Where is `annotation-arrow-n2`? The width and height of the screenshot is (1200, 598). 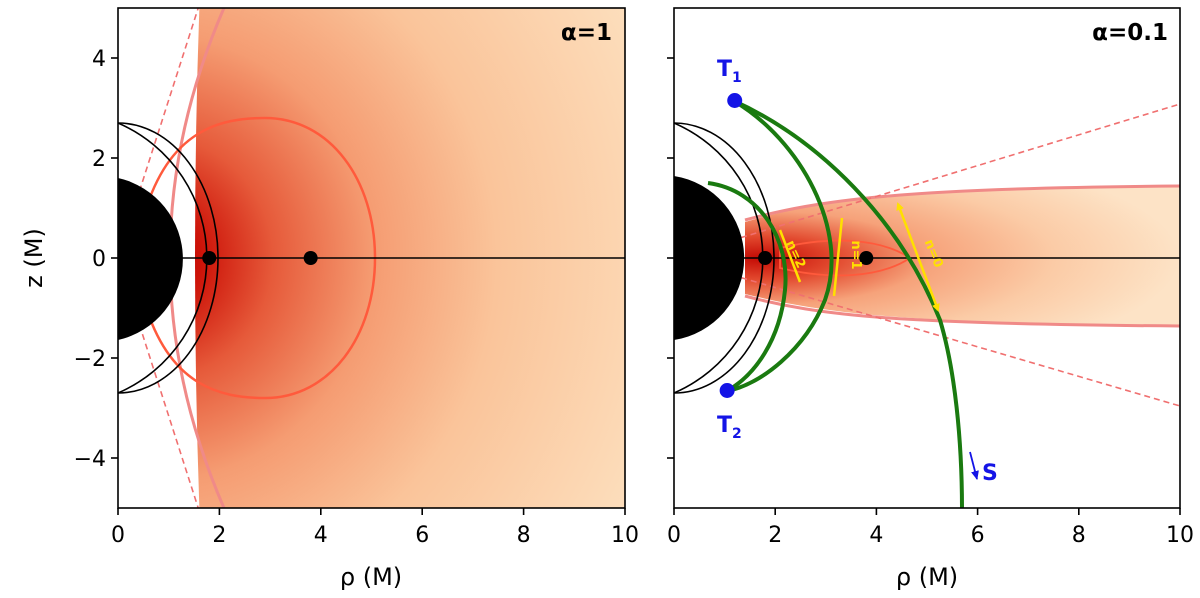
annotation-arrow-n2 is located at coordinates (790, 256).